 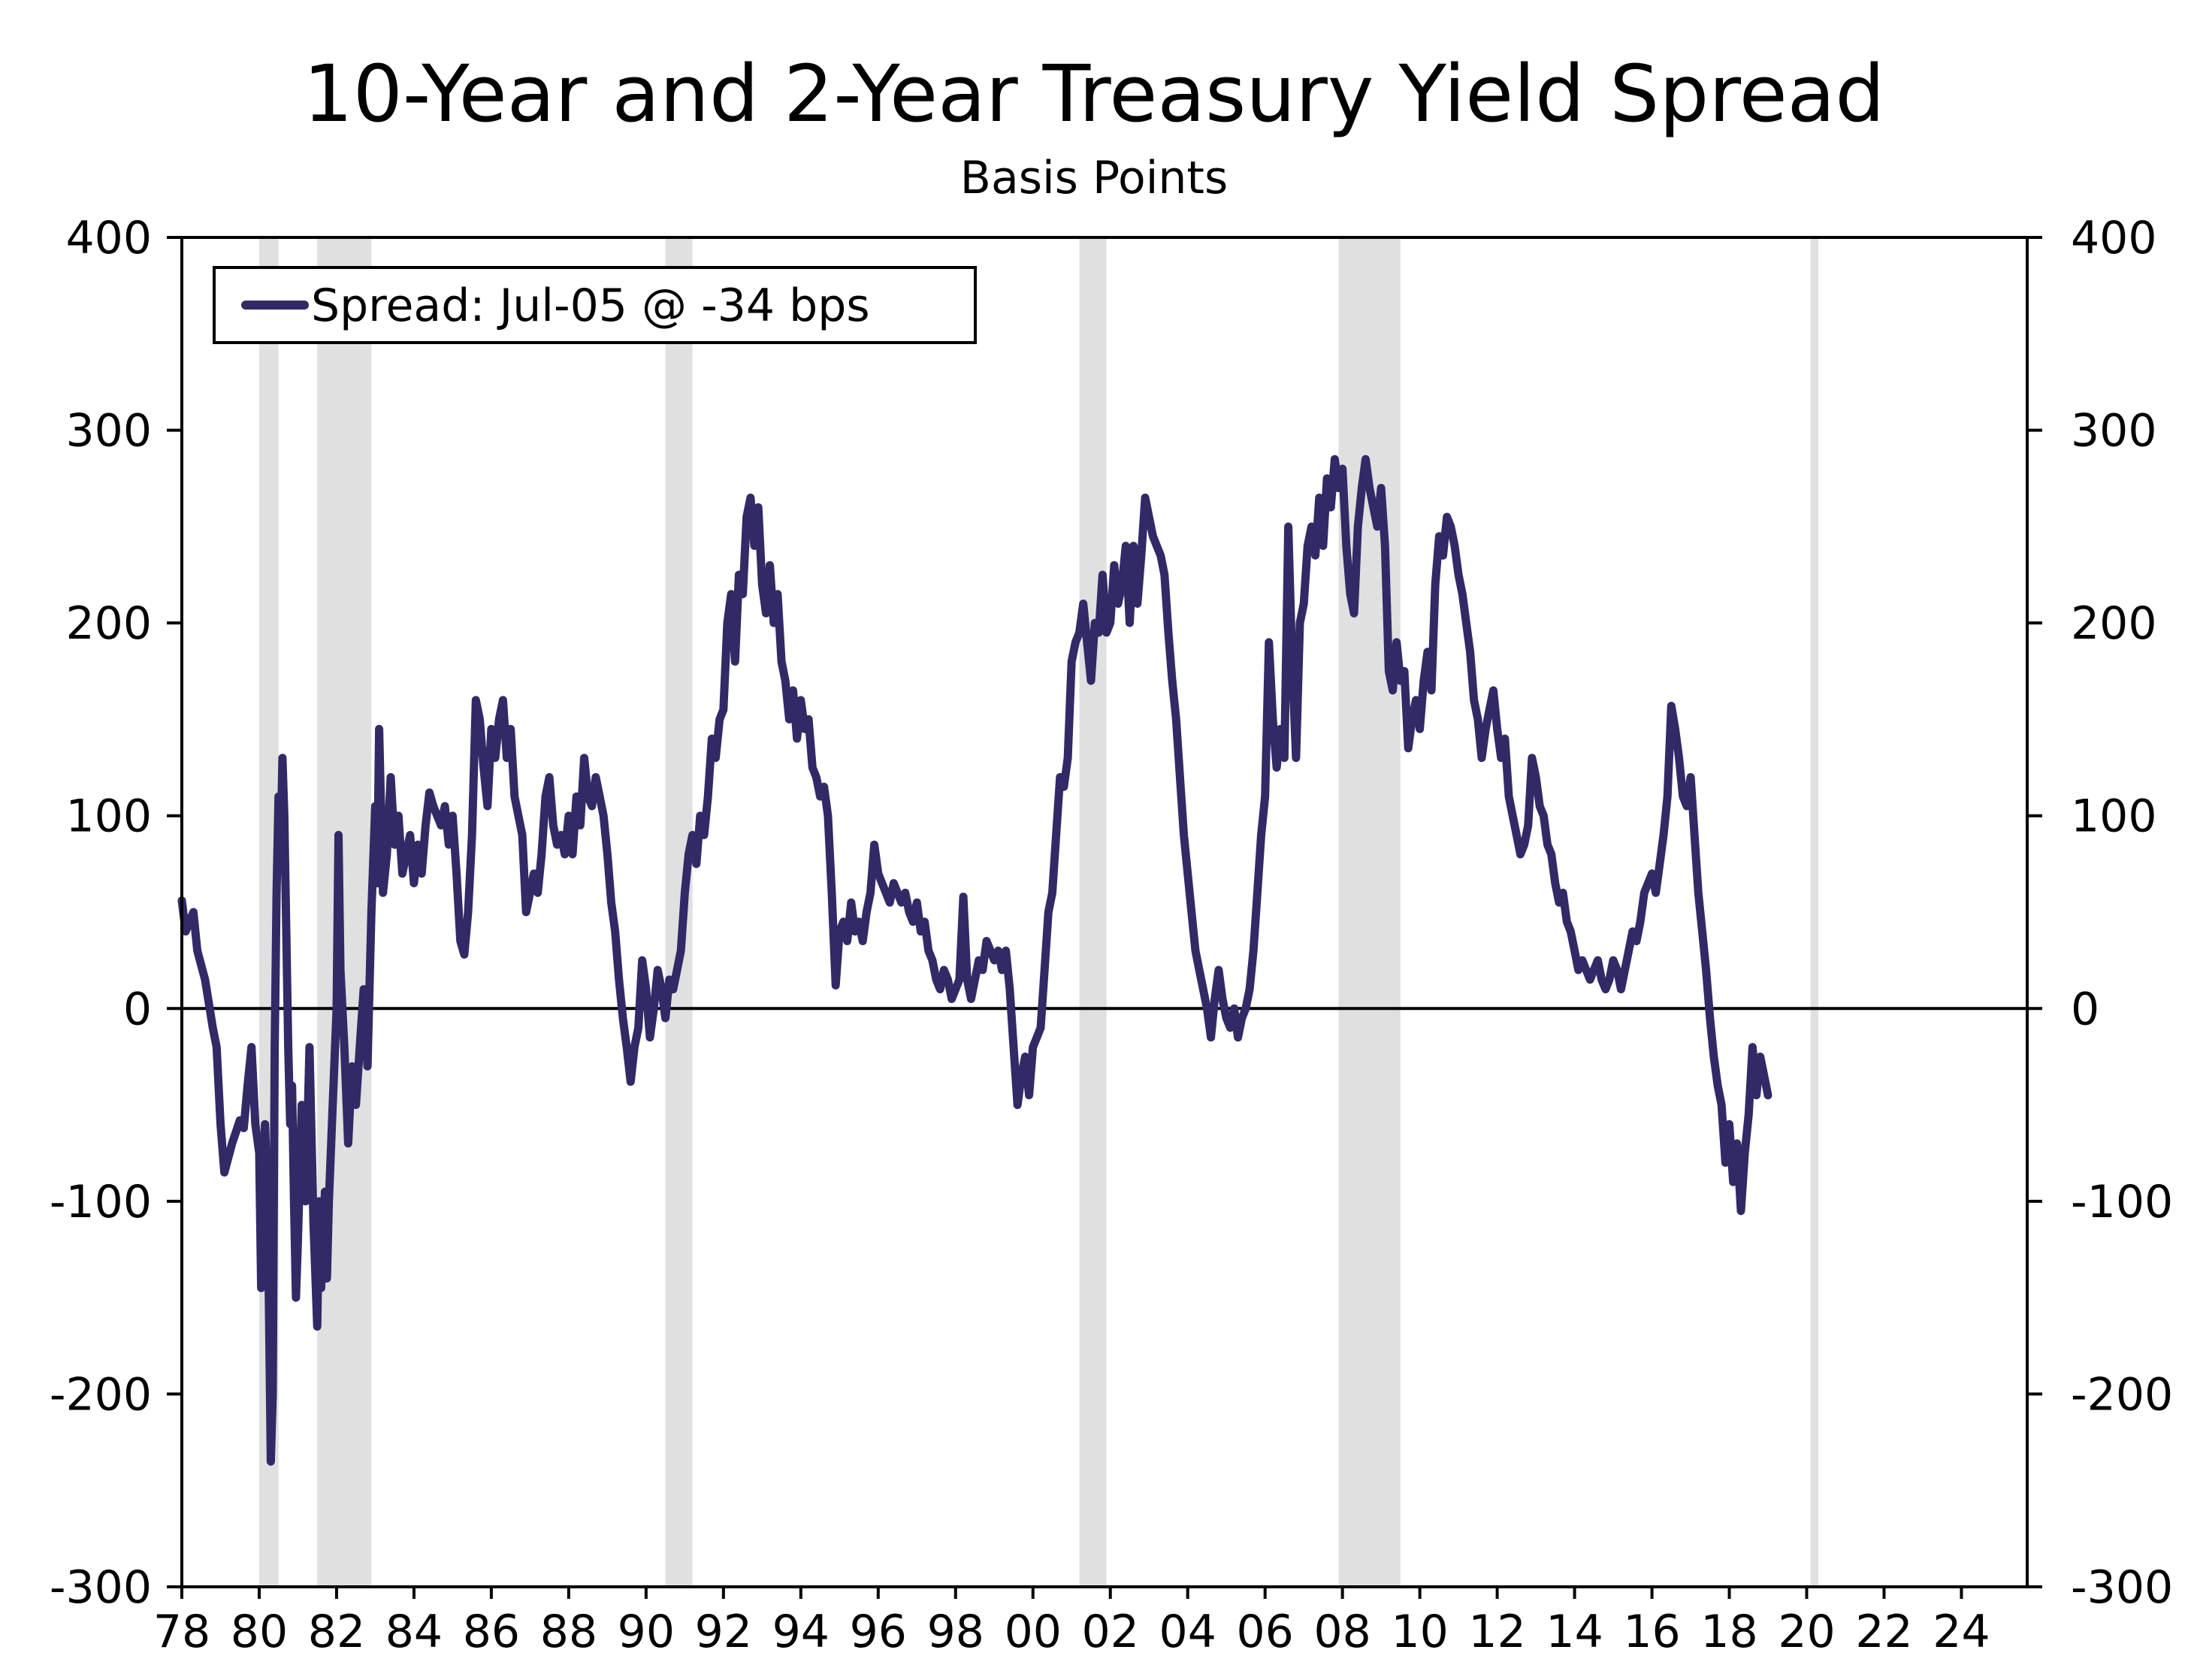 I want to click on y-tick-label-right: 0, so click(x=2085, y=1009).